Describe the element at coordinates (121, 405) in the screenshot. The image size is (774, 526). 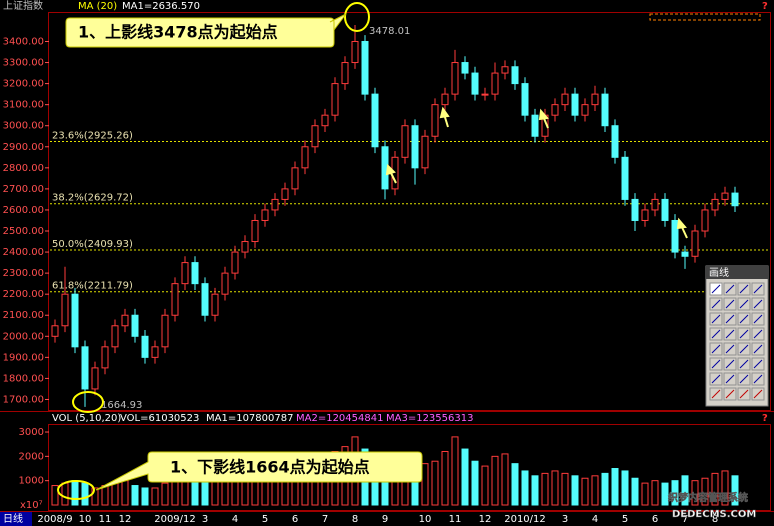
I see `data-label: 1664.93` at that location.